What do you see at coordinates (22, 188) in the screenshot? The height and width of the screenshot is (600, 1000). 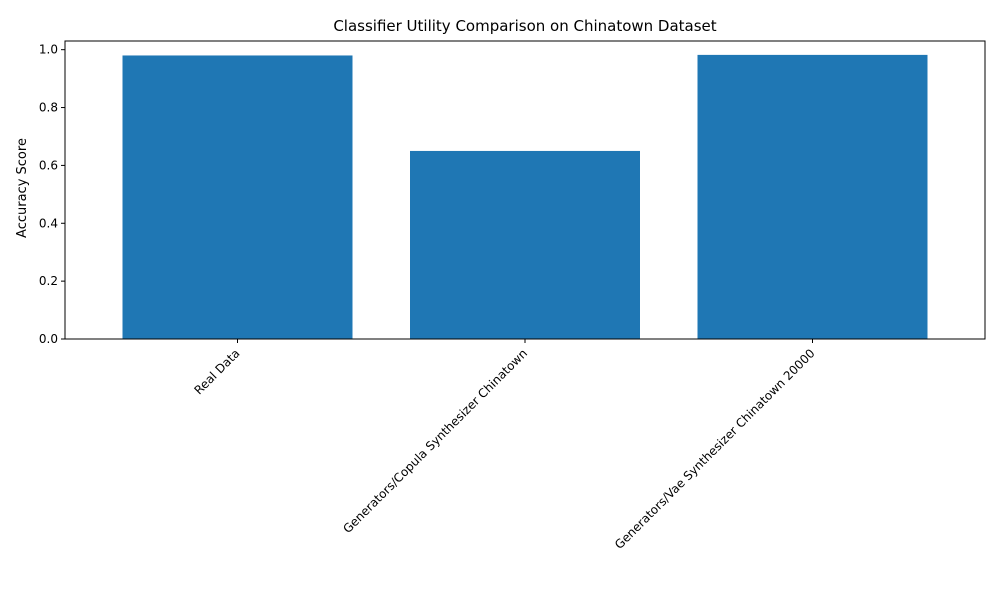 I see `y-axis-label: Accuracy Score` at bounding box center [22, 188].